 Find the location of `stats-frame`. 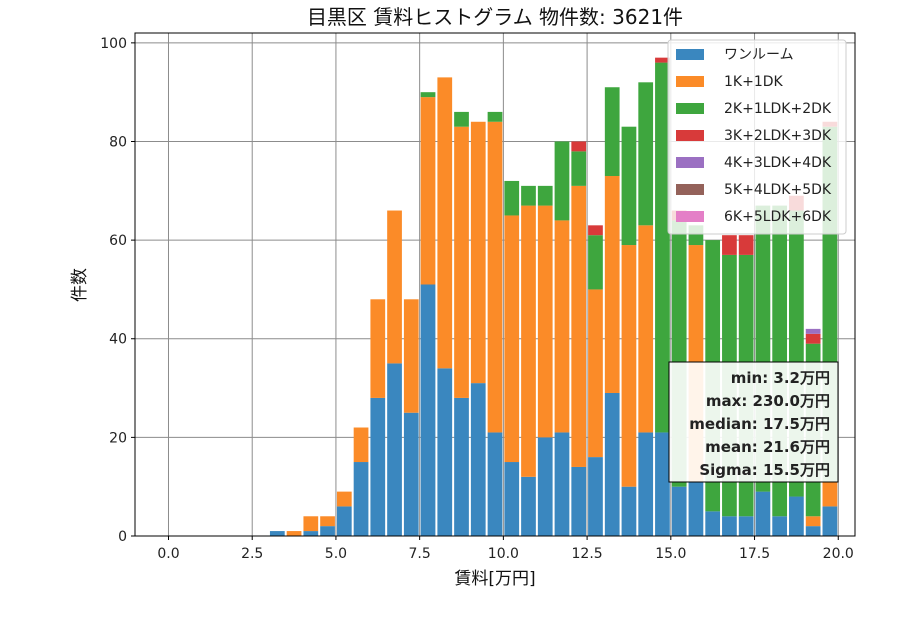

stats-frame is located at coordinates (753, 422).